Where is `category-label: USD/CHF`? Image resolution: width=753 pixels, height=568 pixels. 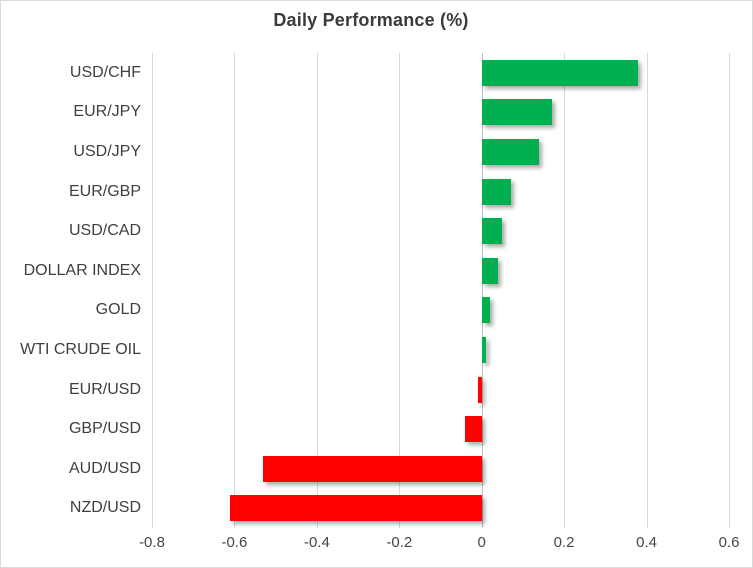 category-label: USD/CHF is located at coordinates (105, 72).